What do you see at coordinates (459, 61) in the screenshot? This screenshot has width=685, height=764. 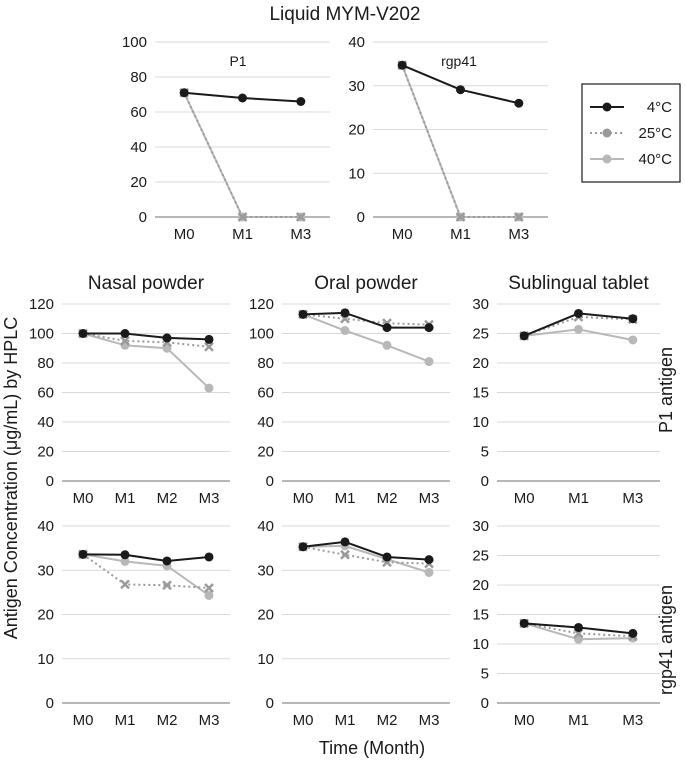 I see `panel-inner-label: rgp41` at bounding box center [459, 61].